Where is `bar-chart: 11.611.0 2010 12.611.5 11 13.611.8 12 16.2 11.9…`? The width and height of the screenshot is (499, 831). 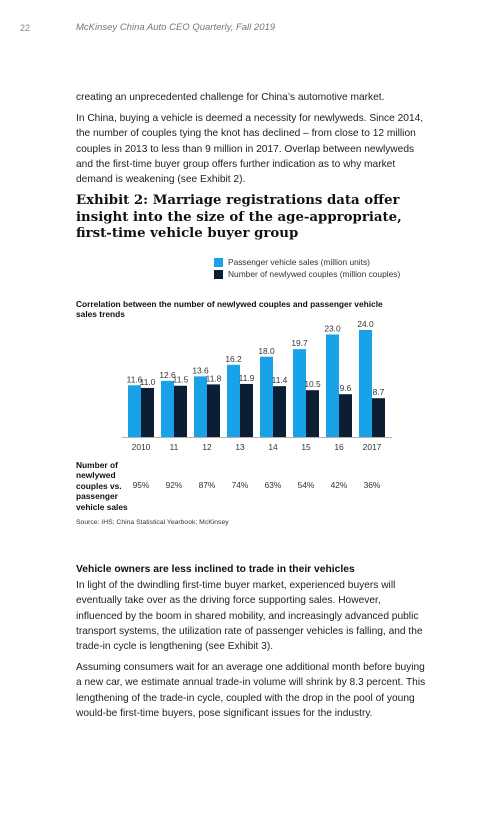
bar-chart: 11.611.0 2010 12.611.5 11 13.611.8 12 16.2 11.9… is located at coordinates (257, 385).